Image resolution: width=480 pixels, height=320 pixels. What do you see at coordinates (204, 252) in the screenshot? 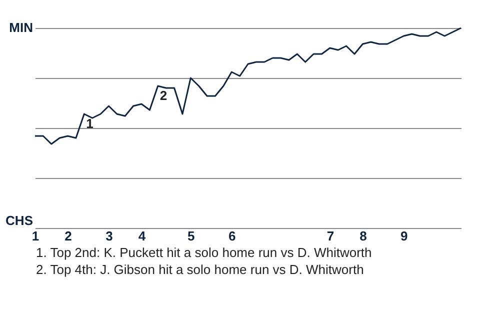
I see `text: 1. Top 2nd: K. Puckett hit a solo home run vs D. Whitworth` at bounding box center [204, 252].